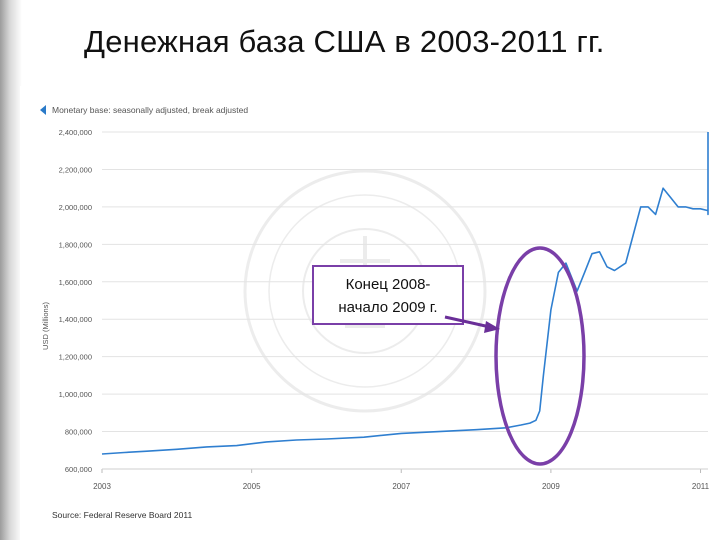 The image size is (720, 540). Describe the element at coordinates (75, 169) in the screenshot. I see `y-tick-label: 2,200,000` at that location.